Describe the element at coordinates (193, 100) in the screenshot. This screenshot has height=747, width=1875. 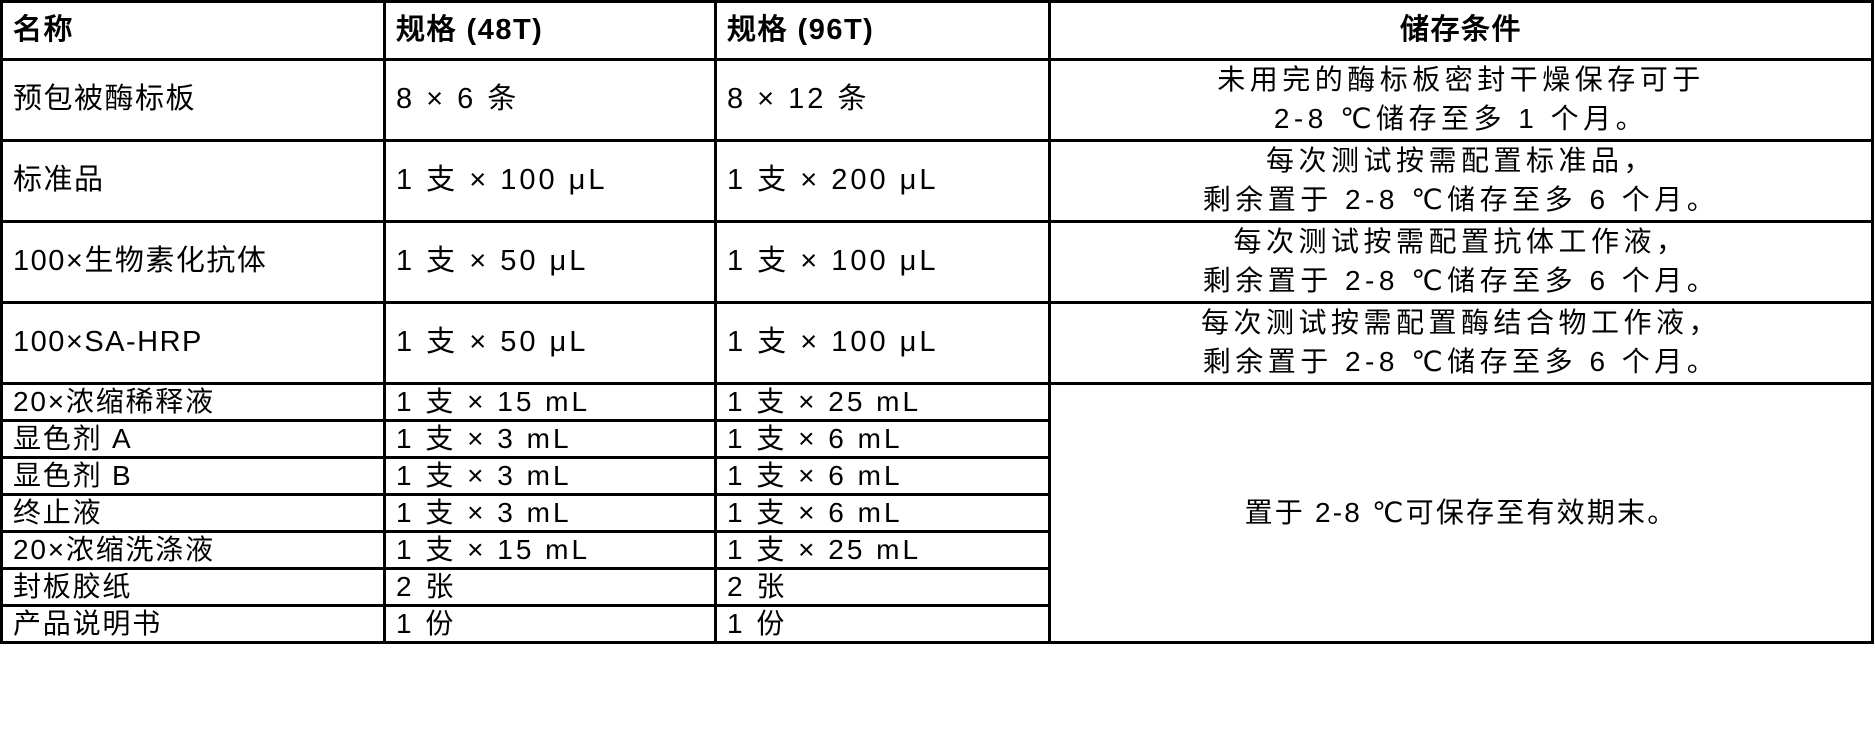
I see `cell-component-name: 预包被酶标板` at that location.